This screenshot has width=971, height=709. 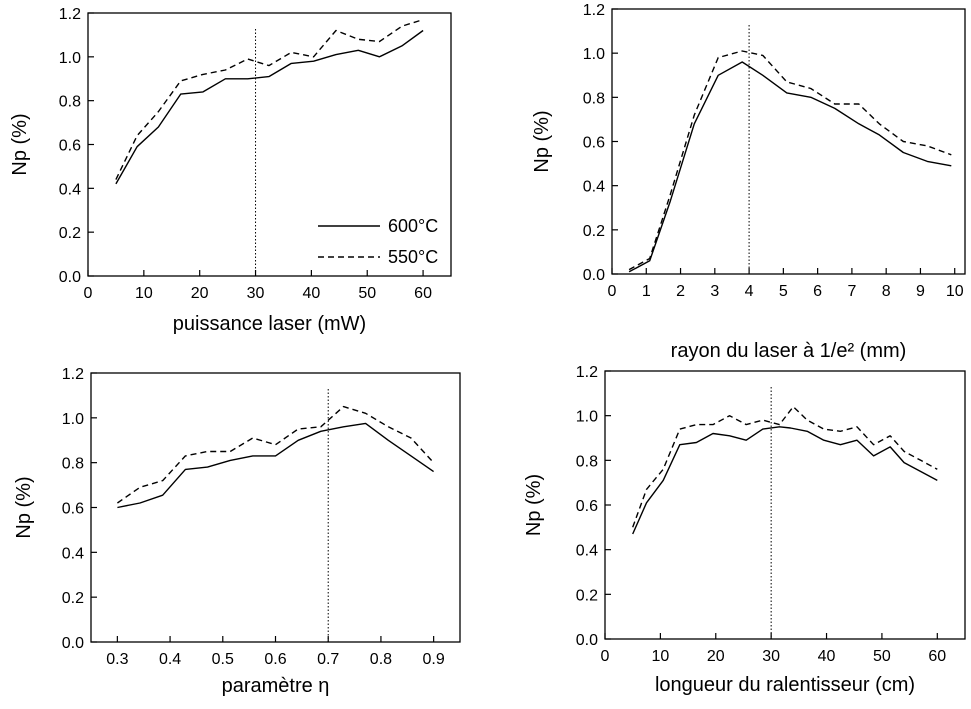 What do you see at coordinates (749, 291) in the screenshot?
I see `x-tick-label: 4` at bounding box center [749, 291].